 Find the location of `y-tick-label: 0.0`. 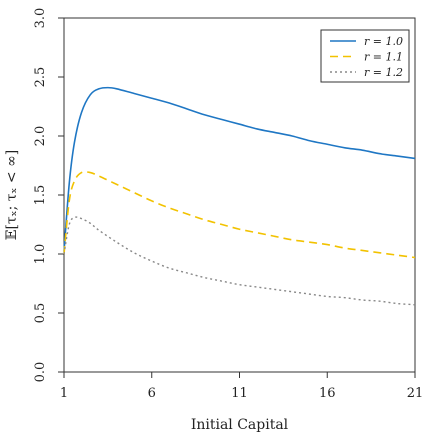

y-tick-label: 0.0 is located at coordinates (40, 372).